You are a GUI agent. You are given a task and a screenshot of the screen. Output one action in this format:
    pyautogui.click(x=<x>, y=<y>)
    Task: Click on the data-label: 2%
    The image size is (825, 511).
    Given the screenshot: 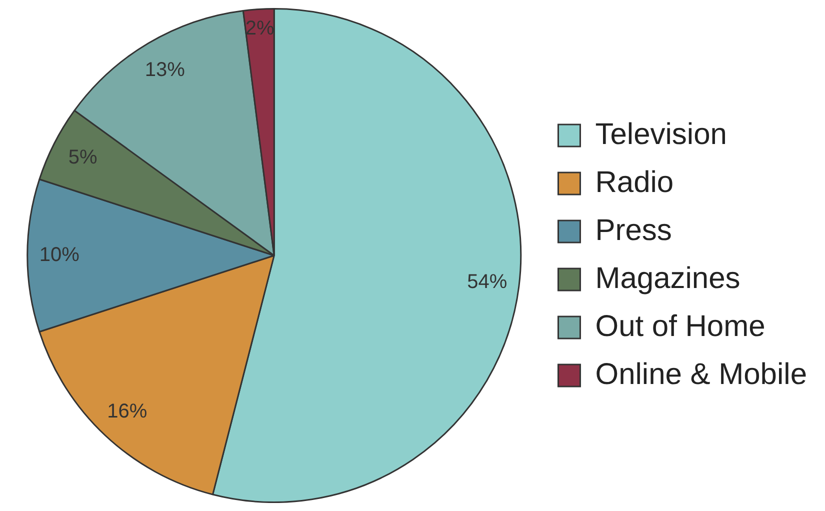 What is the action you would take?
    pyautogui.click(x=260, y=28)
    